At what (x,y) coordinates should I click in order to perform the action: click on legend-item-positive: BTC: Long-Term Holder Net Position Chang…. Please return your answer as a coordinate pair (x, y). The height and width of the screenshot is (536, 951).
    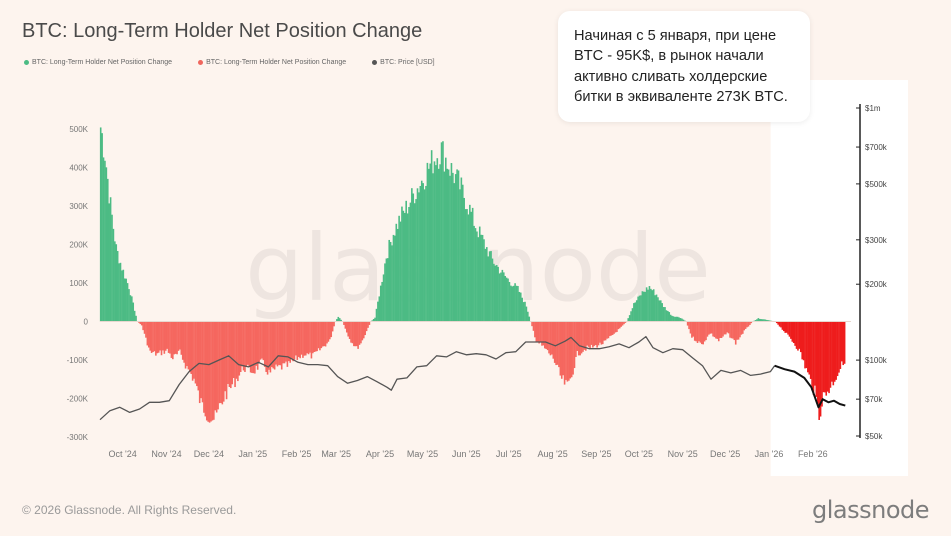
    Looking at the image, I should click on (98, 62).